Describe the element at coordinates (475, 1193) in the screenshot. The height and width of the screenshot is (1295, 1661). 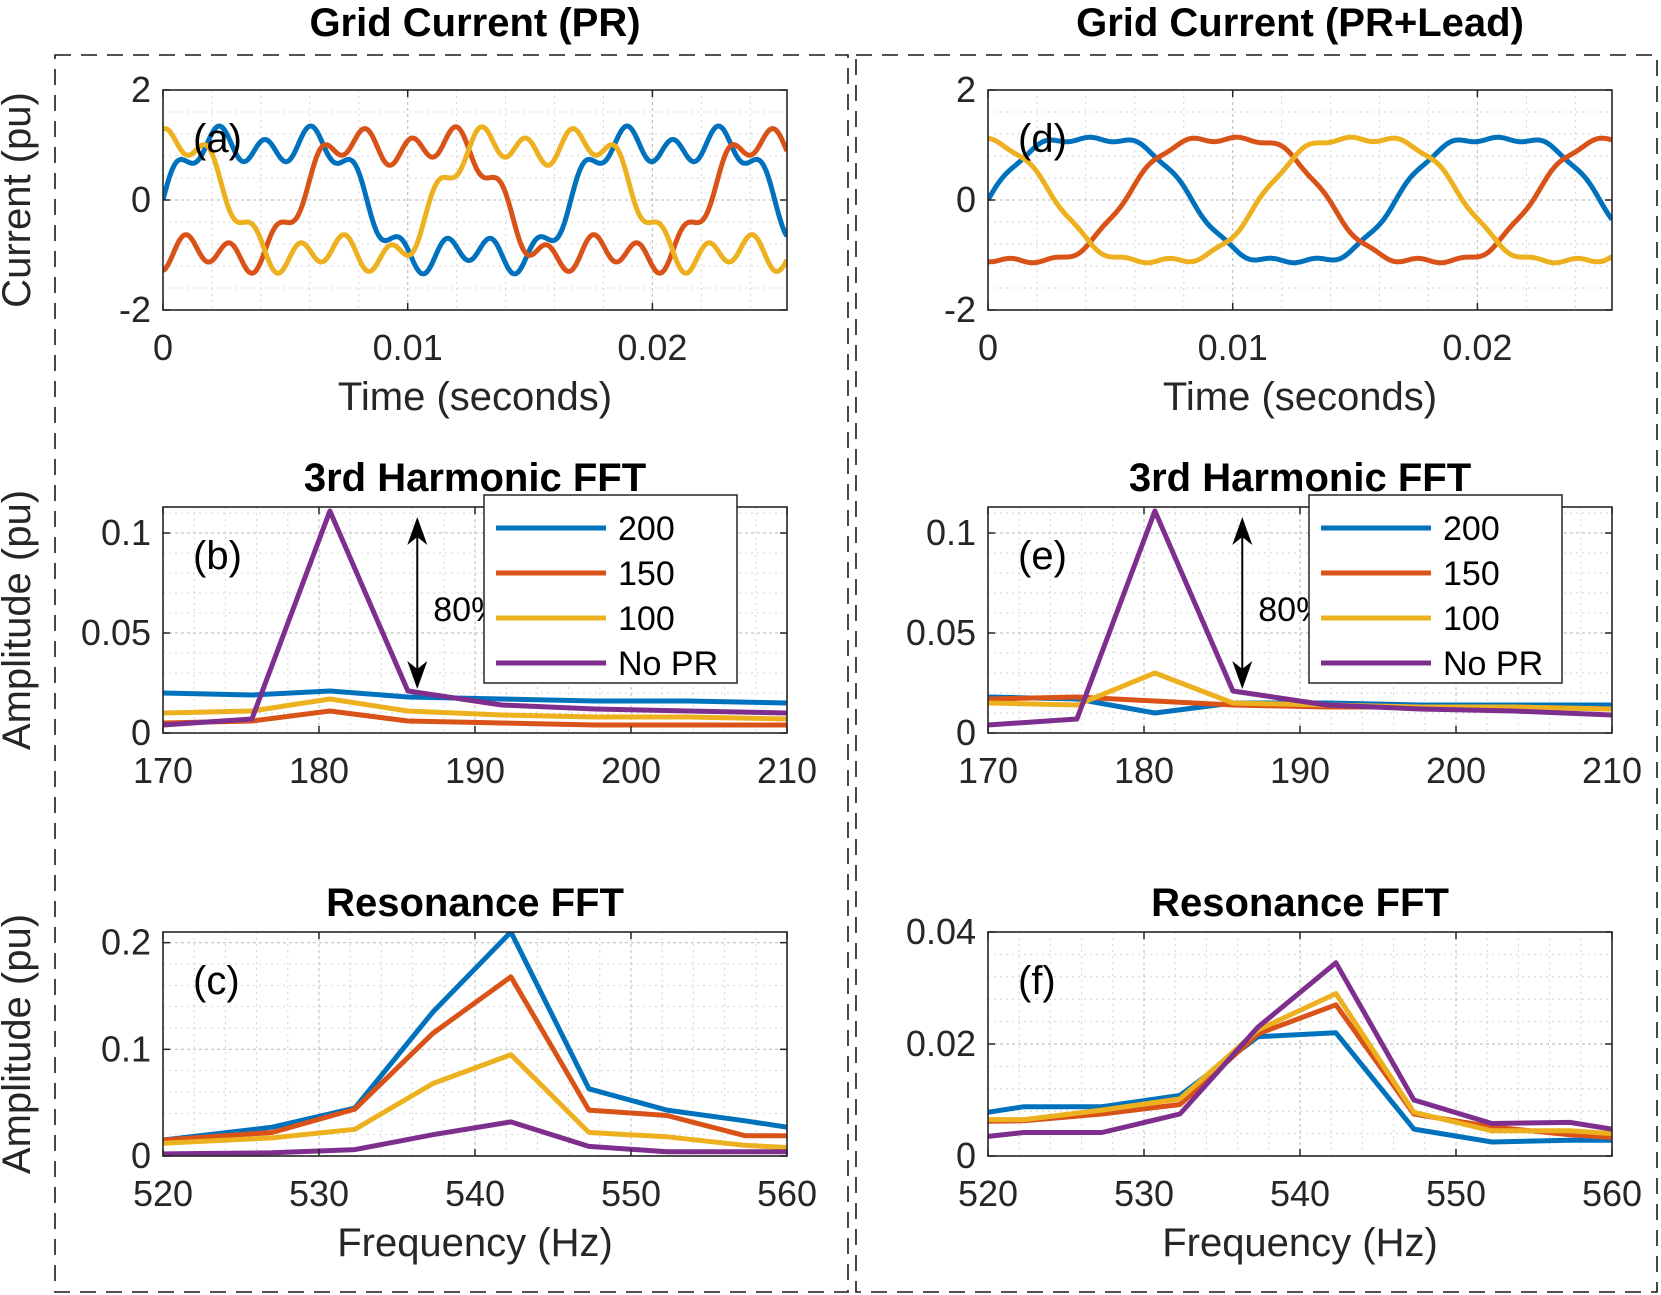
I see `x-tick-label: 540` at that location.